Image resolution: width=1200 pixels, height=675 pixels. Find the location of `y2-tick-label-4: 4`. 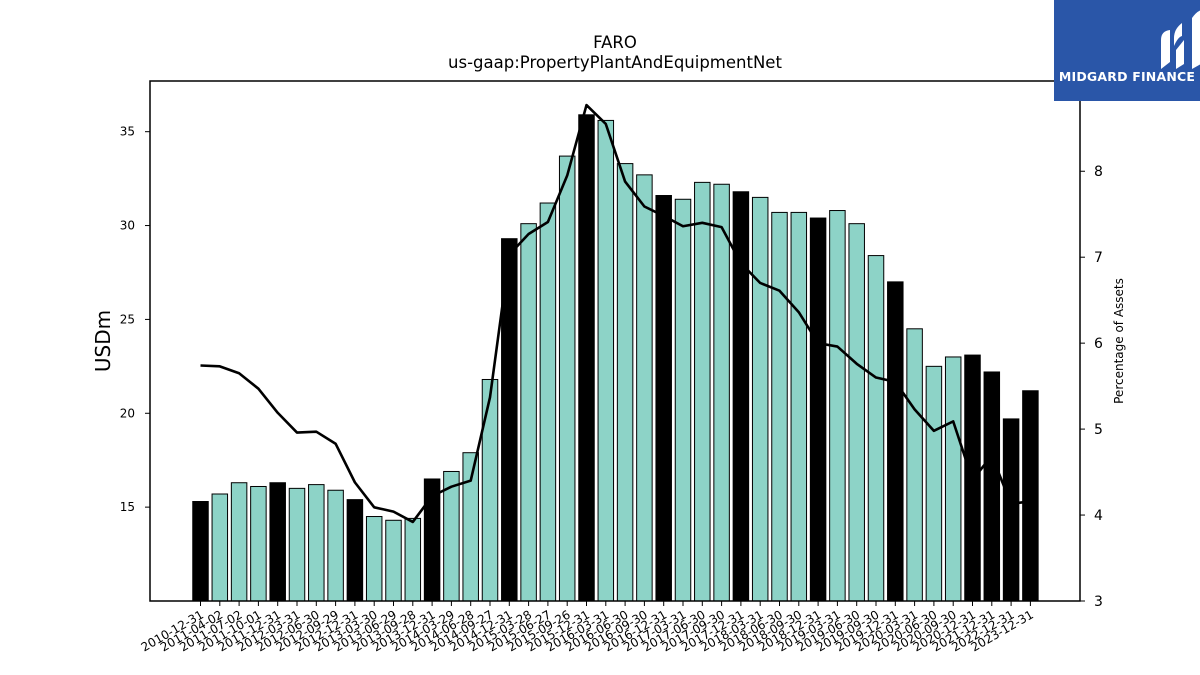

y2-tick-label-4: 4 is located at coordinates (1098, 516).